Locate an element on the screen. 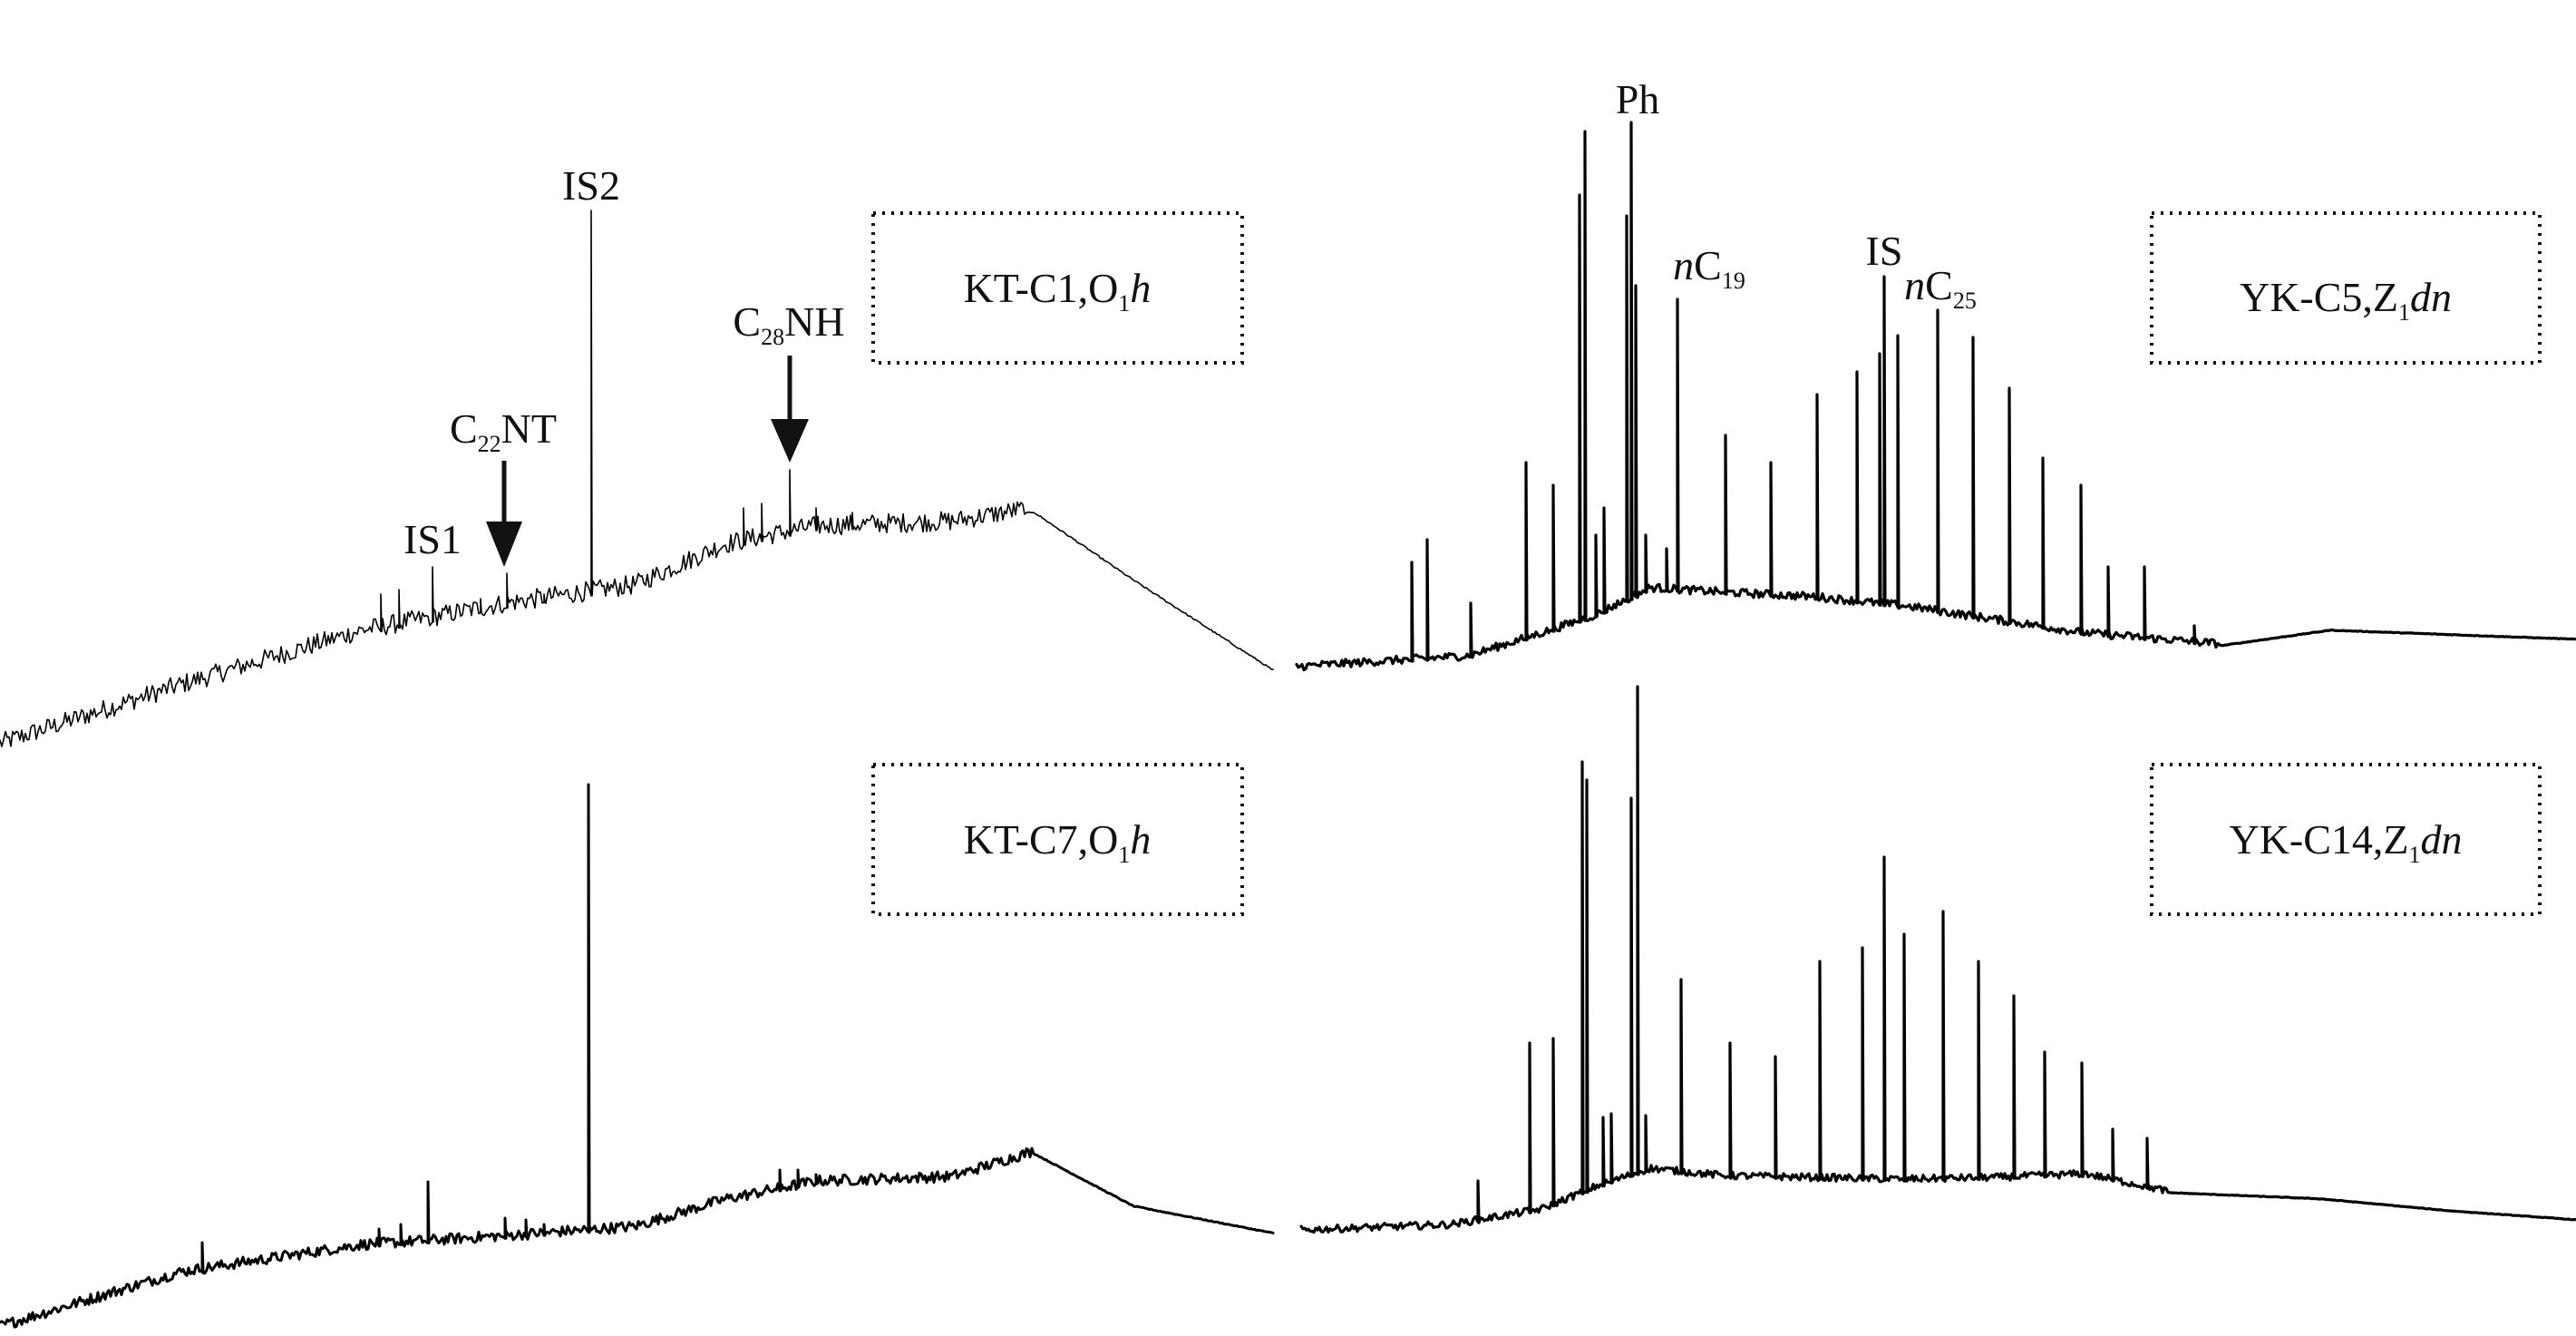 Image resolution: width=2576 pixels, height=1336 pixels. peak-label-c28nh-base: C is located at coordinates (747, 321).